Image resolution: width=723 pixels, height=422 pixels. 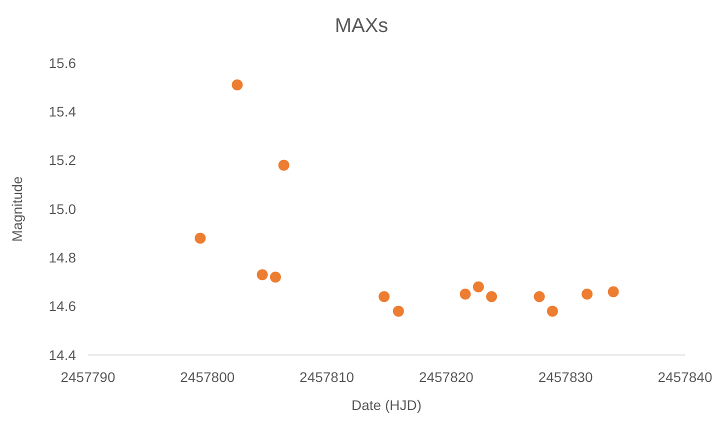 I want to click on x-tick-label: 2457840, so click(x=685, y=377).